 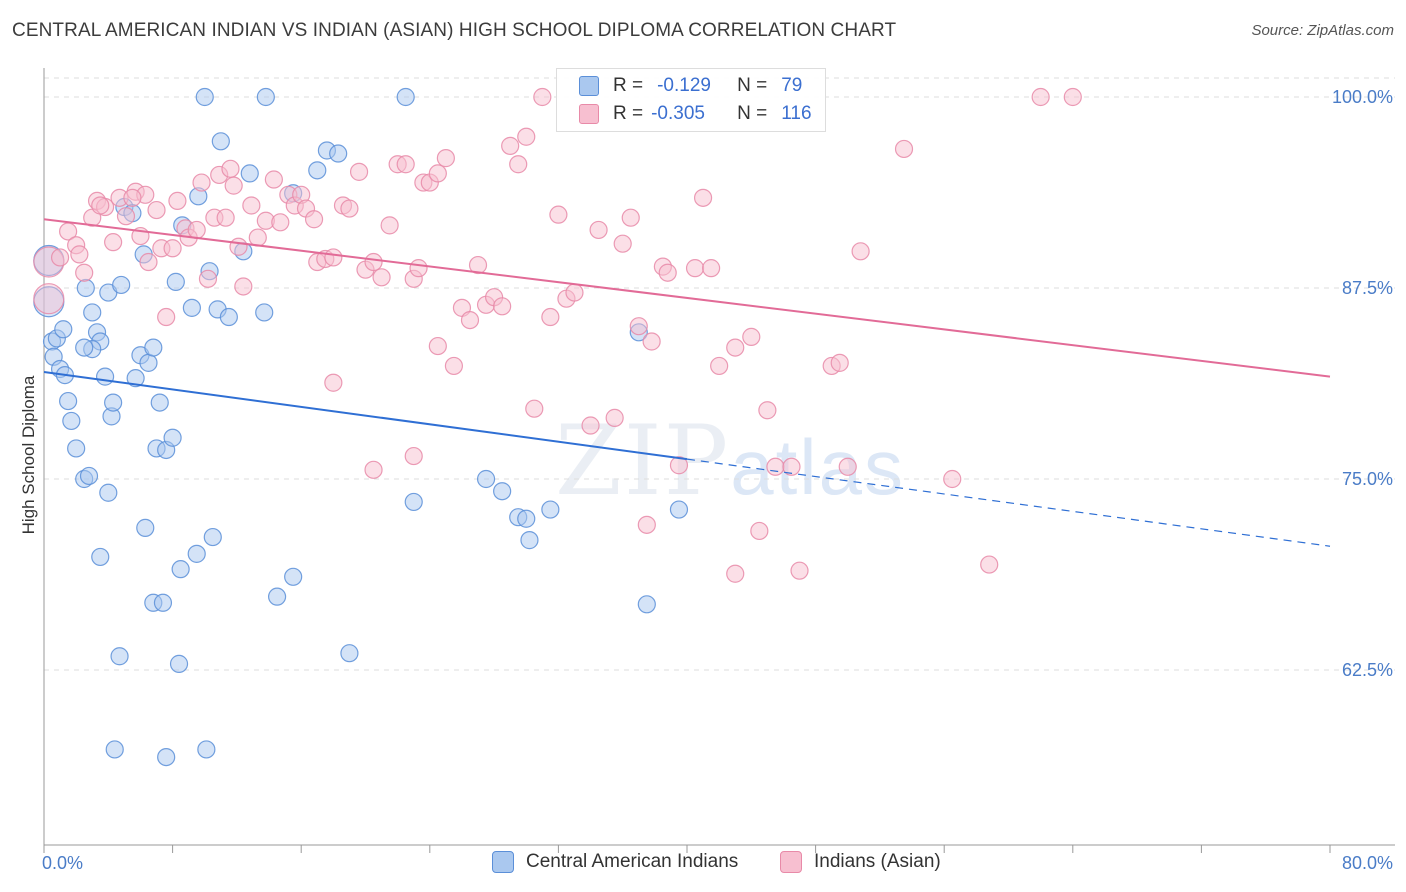 What do you see at coordinates (684, 85) in the screenshot?
I see `legend-r-value-blue: -0.129` at bounding box center [684, 85].